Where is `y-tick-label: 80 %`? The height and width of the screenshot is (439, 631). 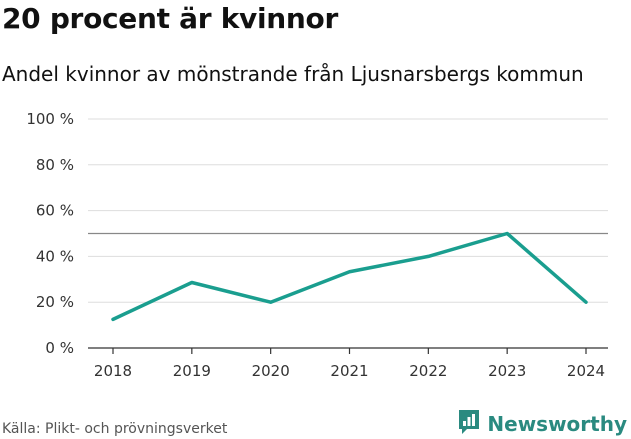
y-tick-label: 80 % is located at coordinates (55, 165).